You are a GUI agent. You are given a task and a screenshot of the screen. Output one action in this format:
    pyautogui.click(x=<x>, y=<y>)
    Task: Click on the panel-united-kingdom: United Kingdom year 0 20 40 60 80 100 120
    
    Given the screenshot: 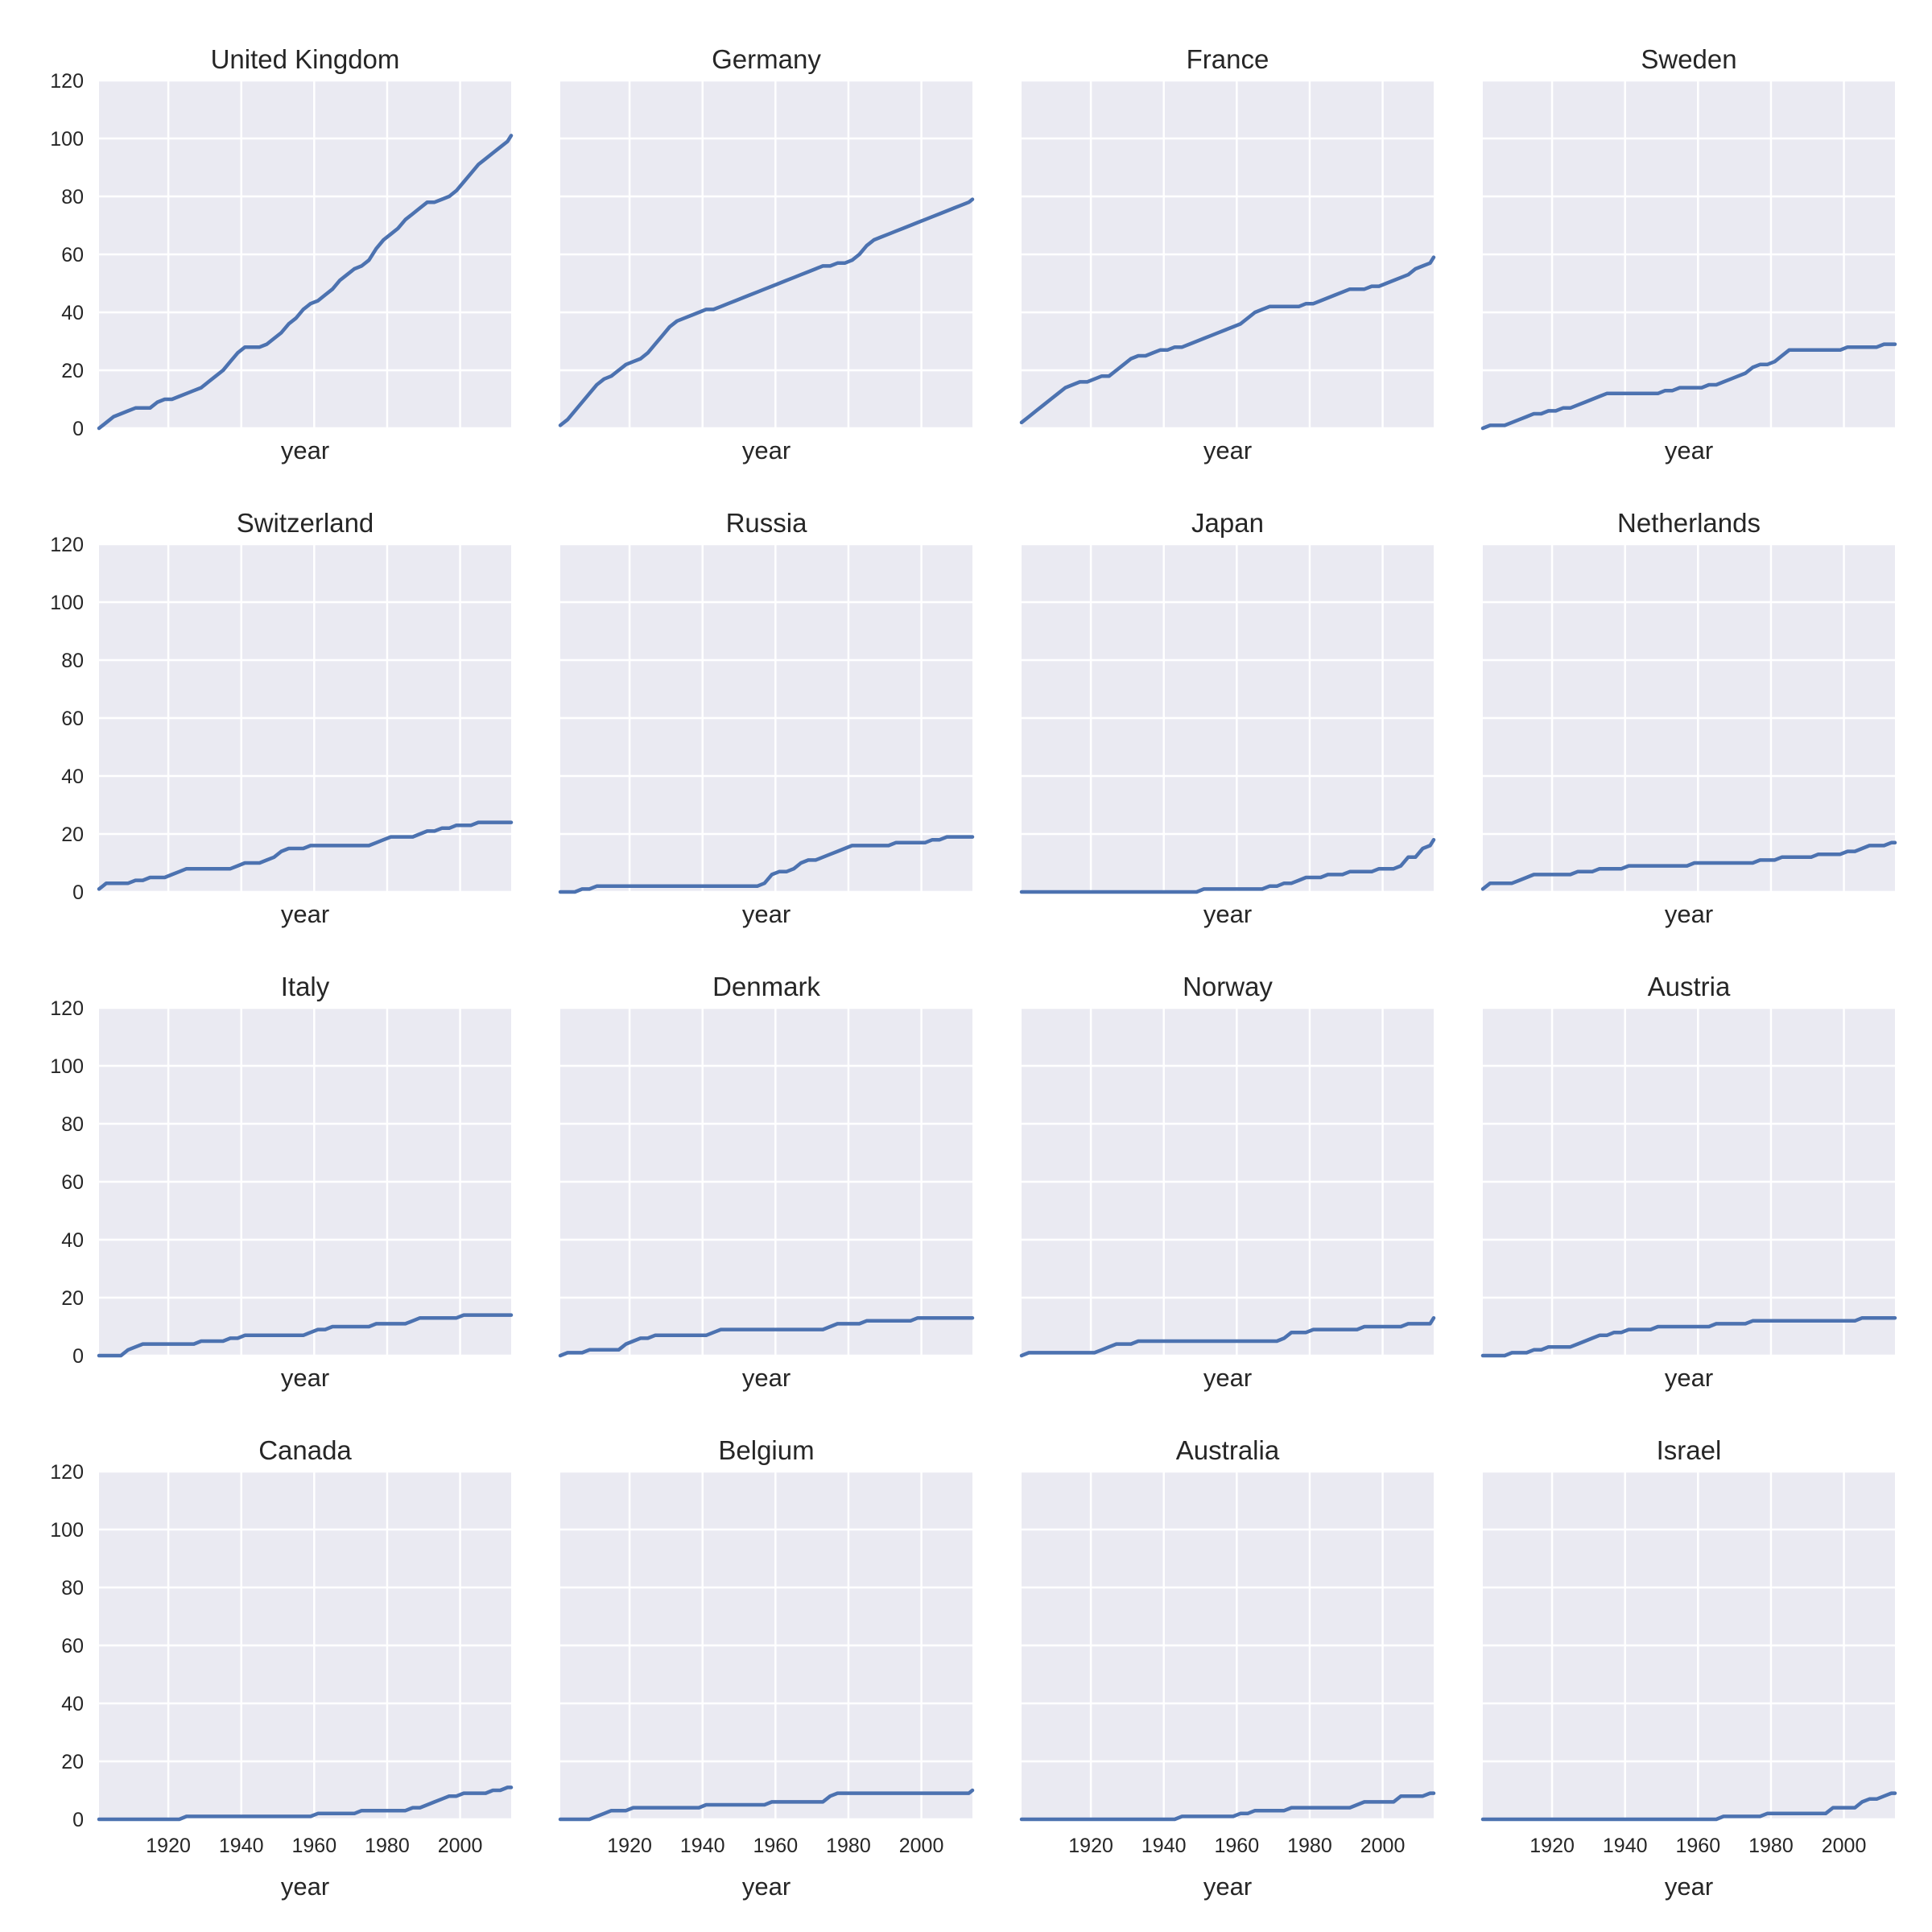 What is the action you would take?
    pyautogui.click(x=282, y=254)
    